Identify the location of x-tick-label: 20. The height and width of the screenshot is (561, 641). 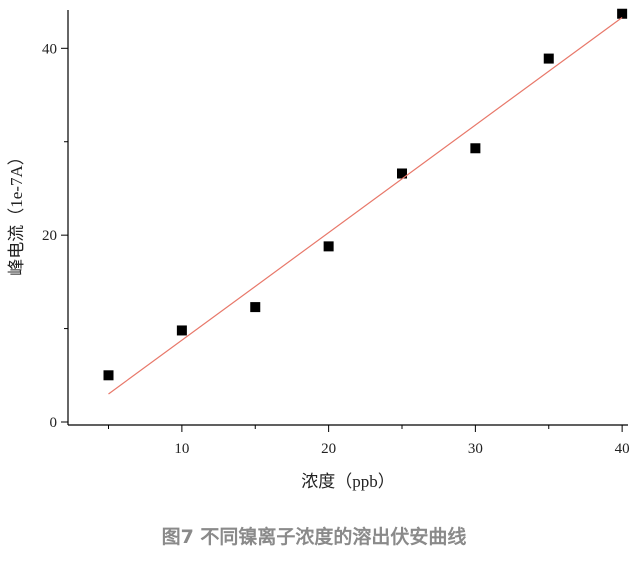
(328, 449).